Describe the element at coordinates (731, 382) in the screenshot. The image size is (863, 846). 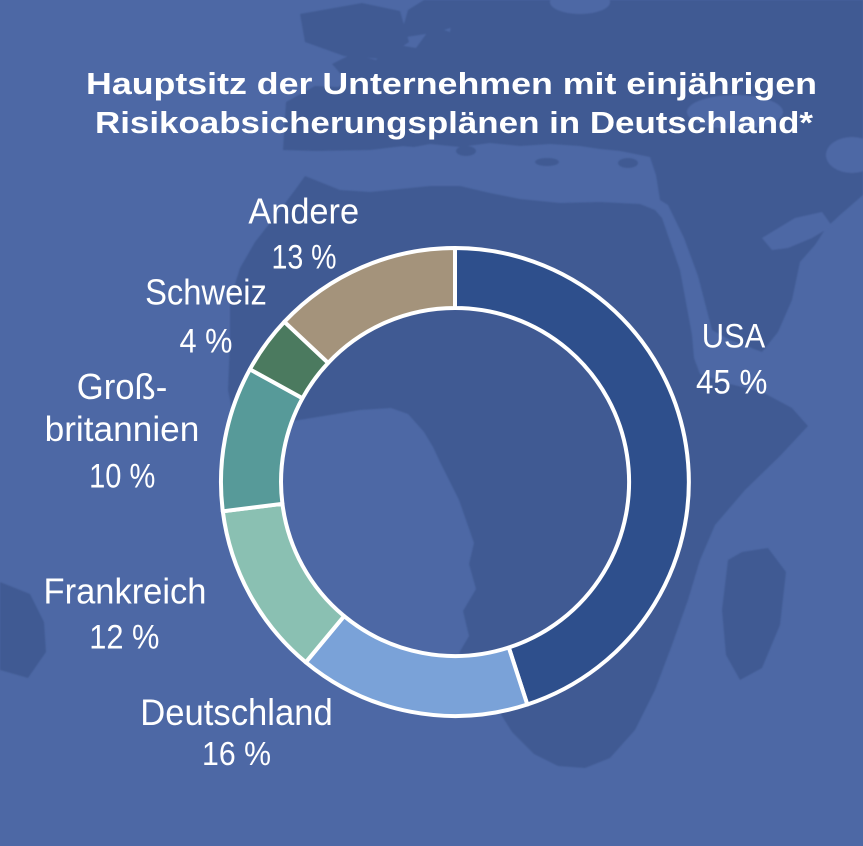
I see `svg-text: 45 %` at that location.